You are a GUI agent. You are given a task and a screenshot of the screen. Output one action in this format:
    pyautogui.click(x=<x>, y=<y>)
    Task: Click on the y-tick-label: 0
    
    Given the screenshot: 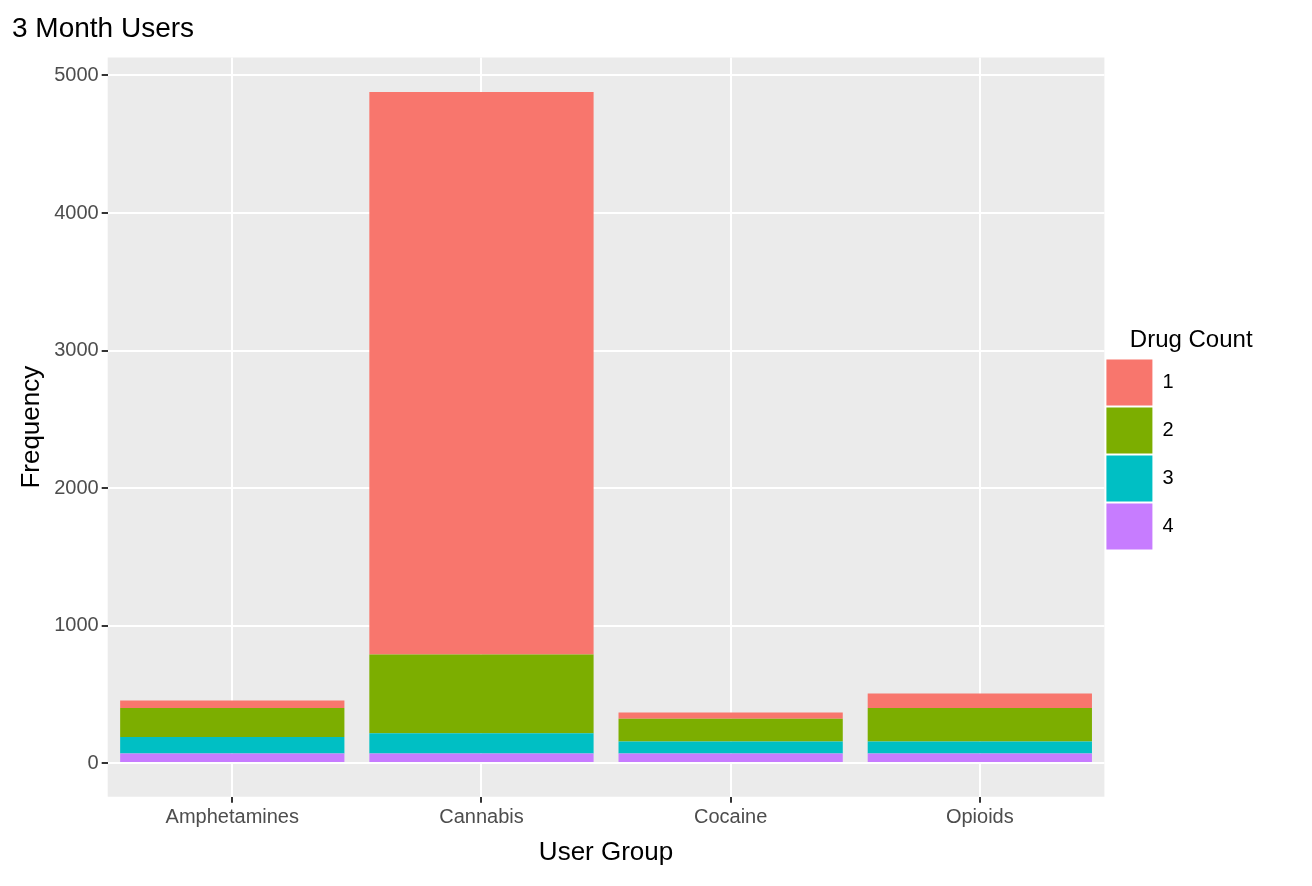 What is the action you would take?
    pyautogui.click(x=93, y=761)
    